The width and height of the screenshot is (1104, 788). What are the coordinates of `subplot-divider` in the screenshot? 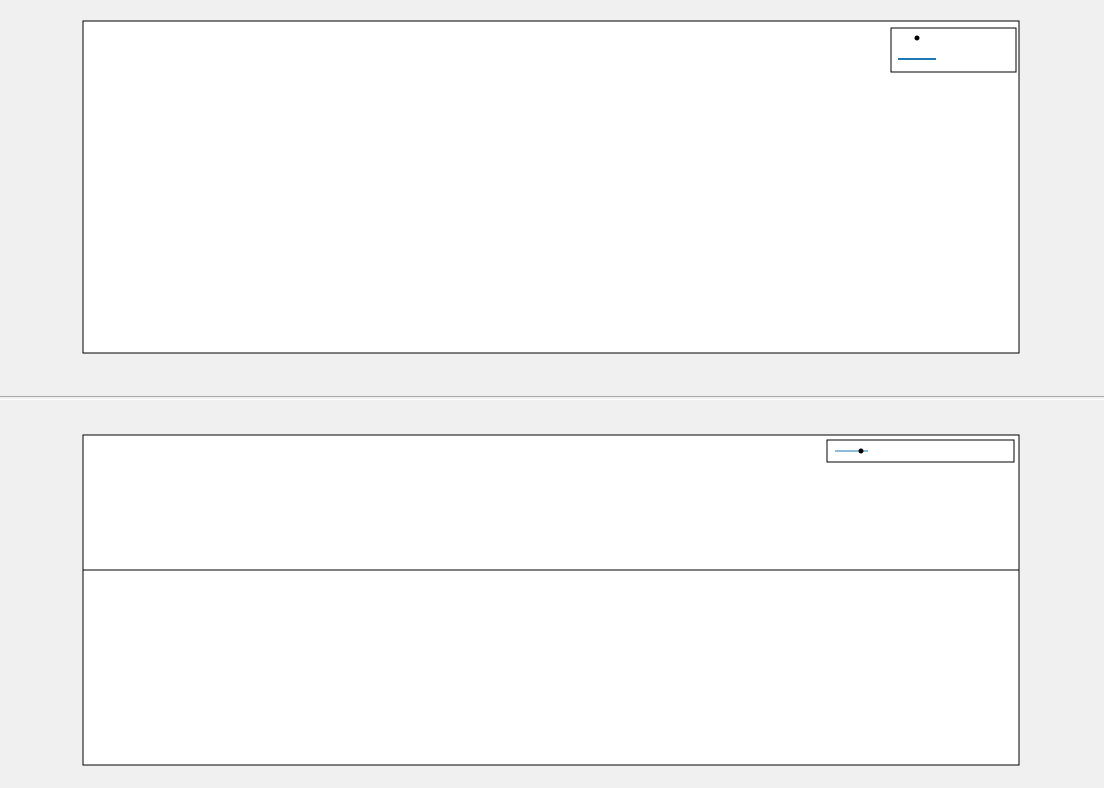 It's located at (552, 398).